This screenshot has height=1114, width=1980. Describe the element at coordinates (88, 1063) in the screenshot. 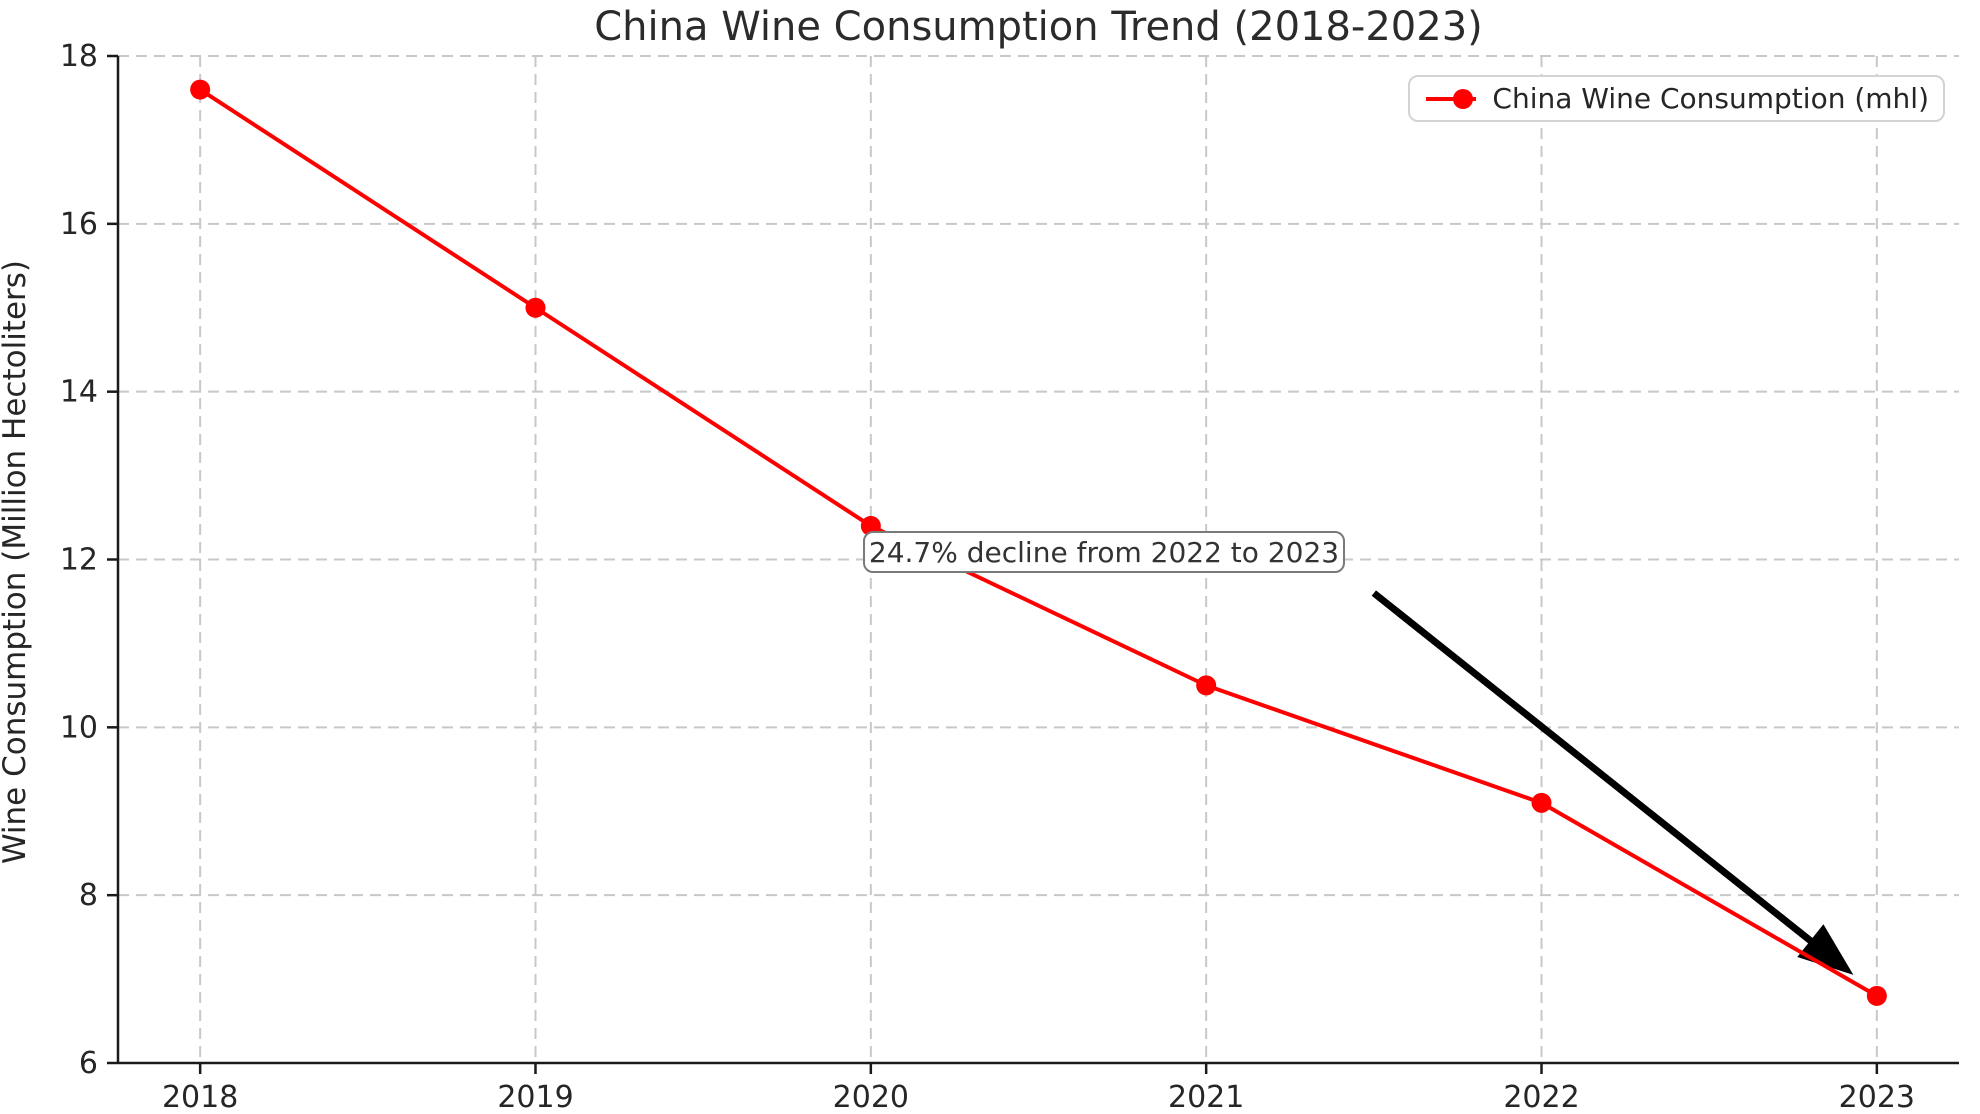

I see `y-tick-label: 6` at that location.